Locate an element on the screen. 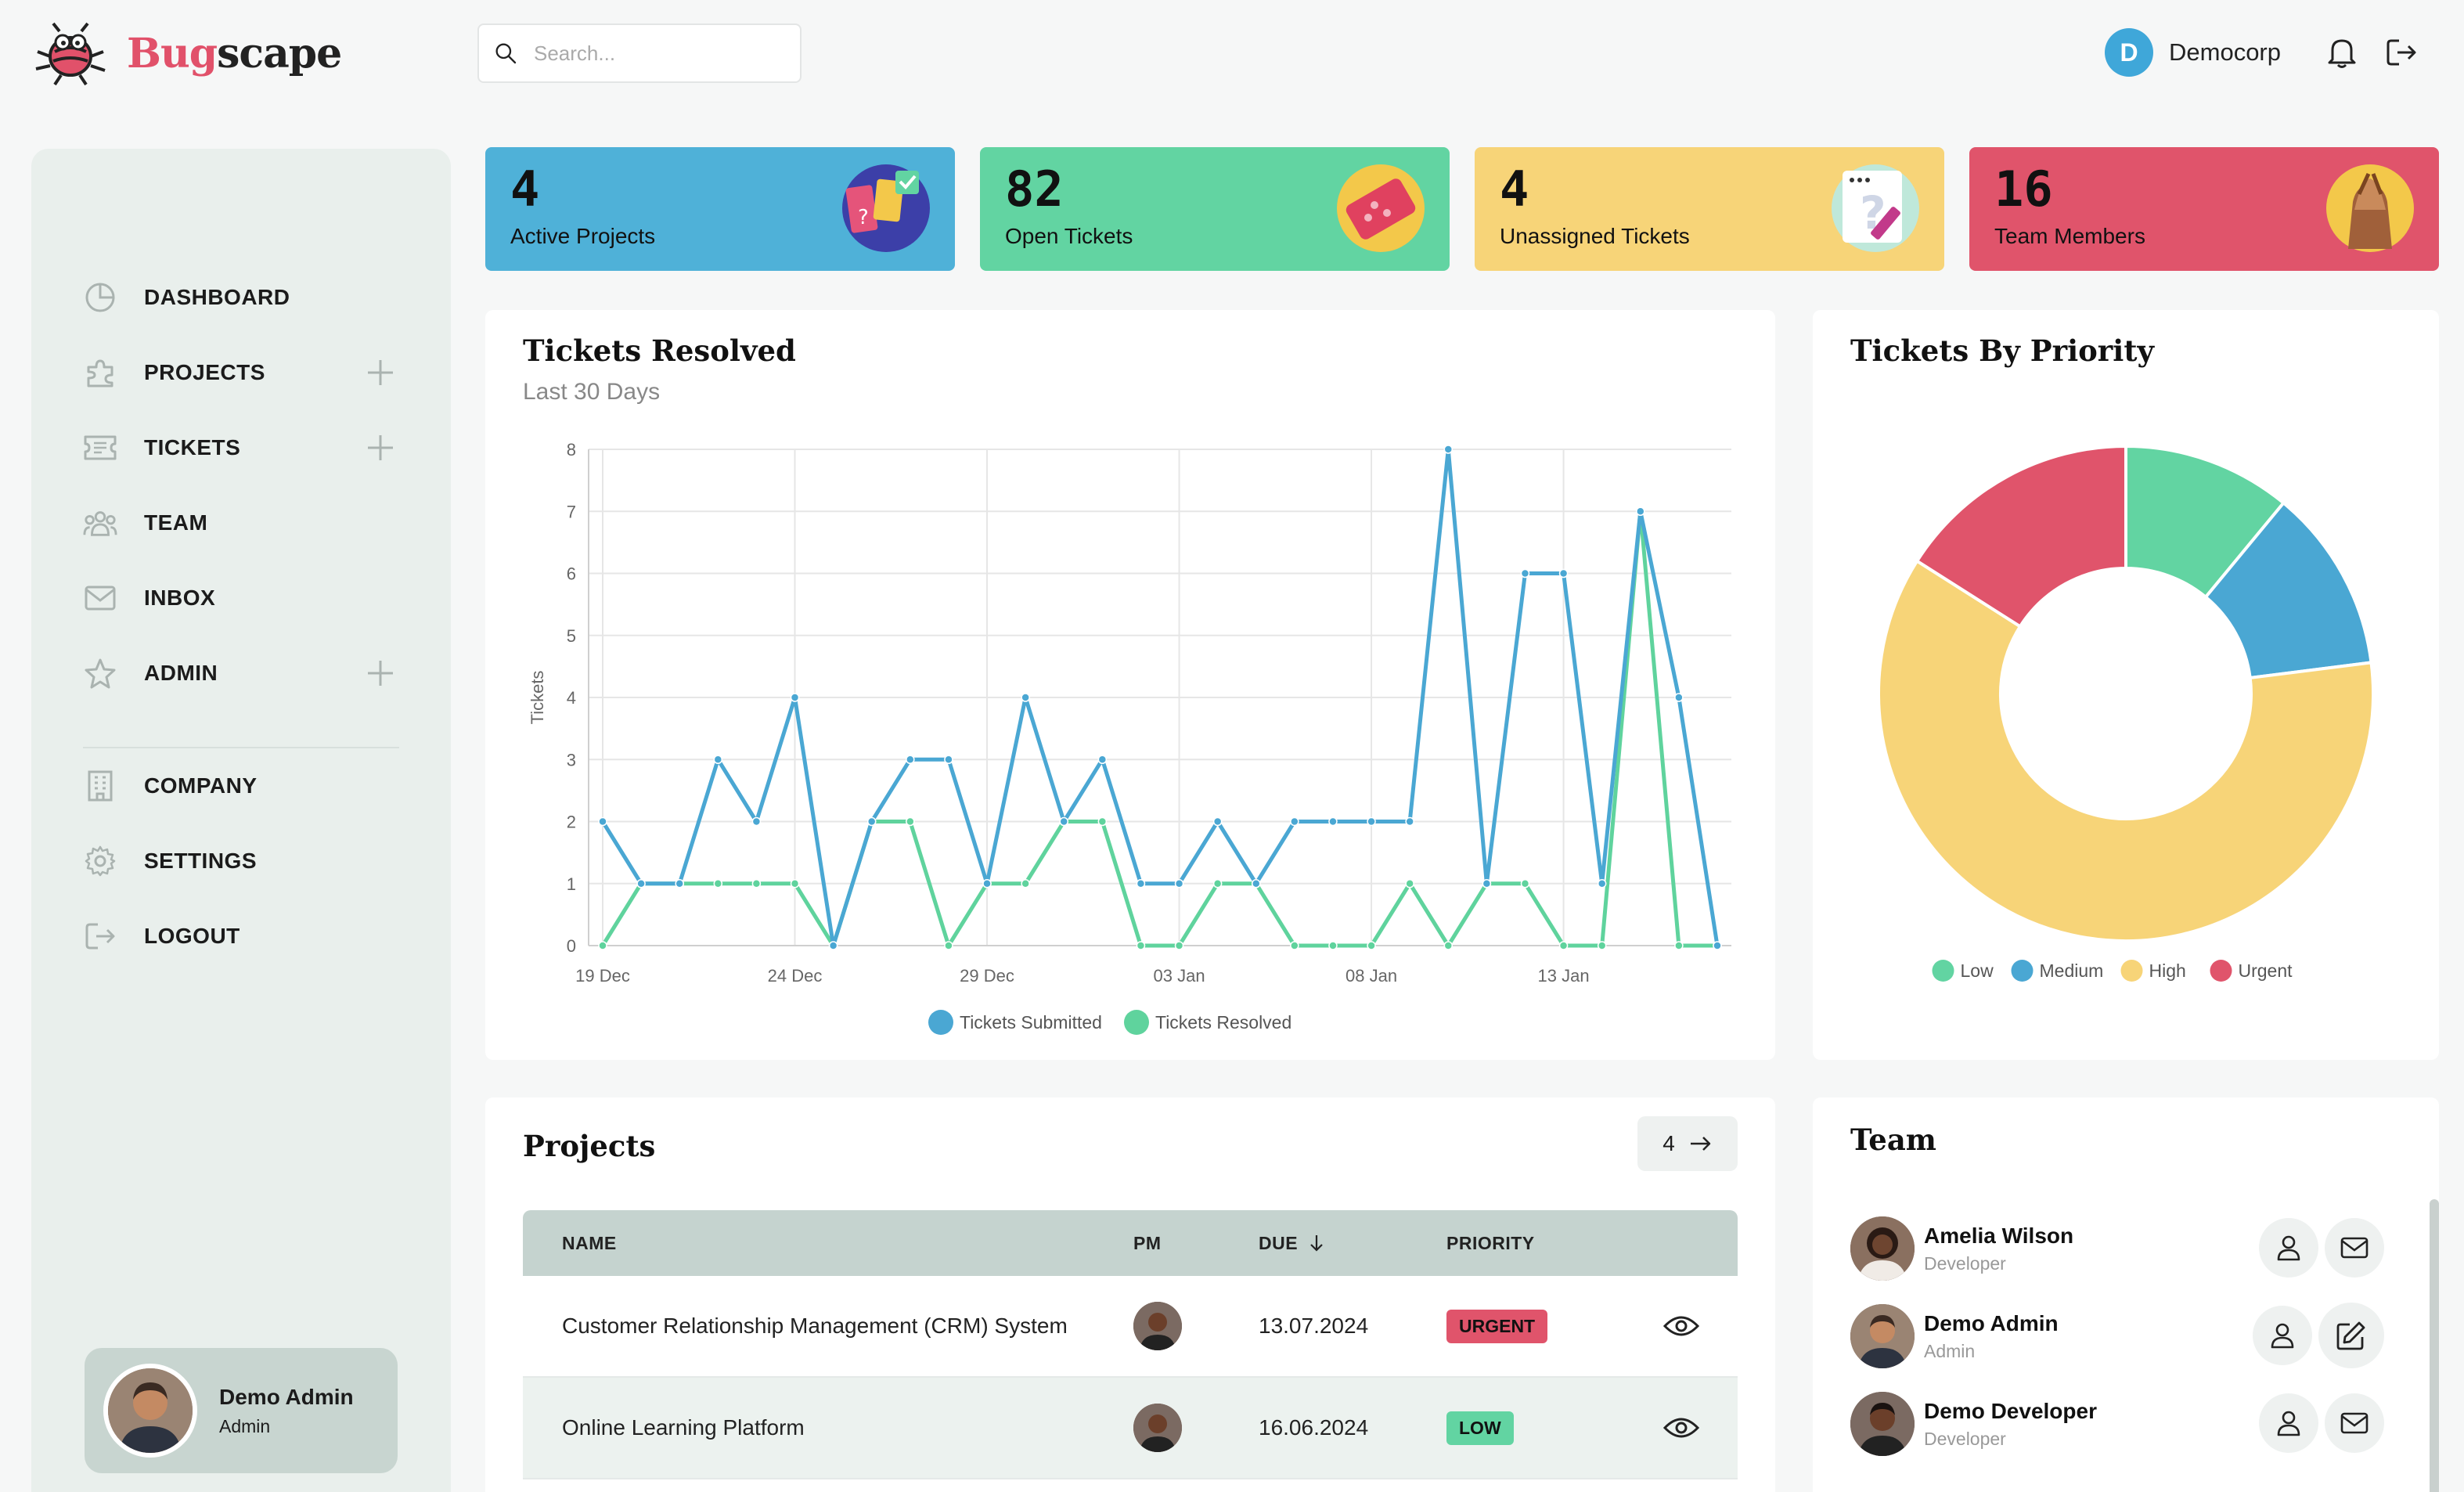  sidebar-item-admin: ADMIN is located at coordinates (241, 673).